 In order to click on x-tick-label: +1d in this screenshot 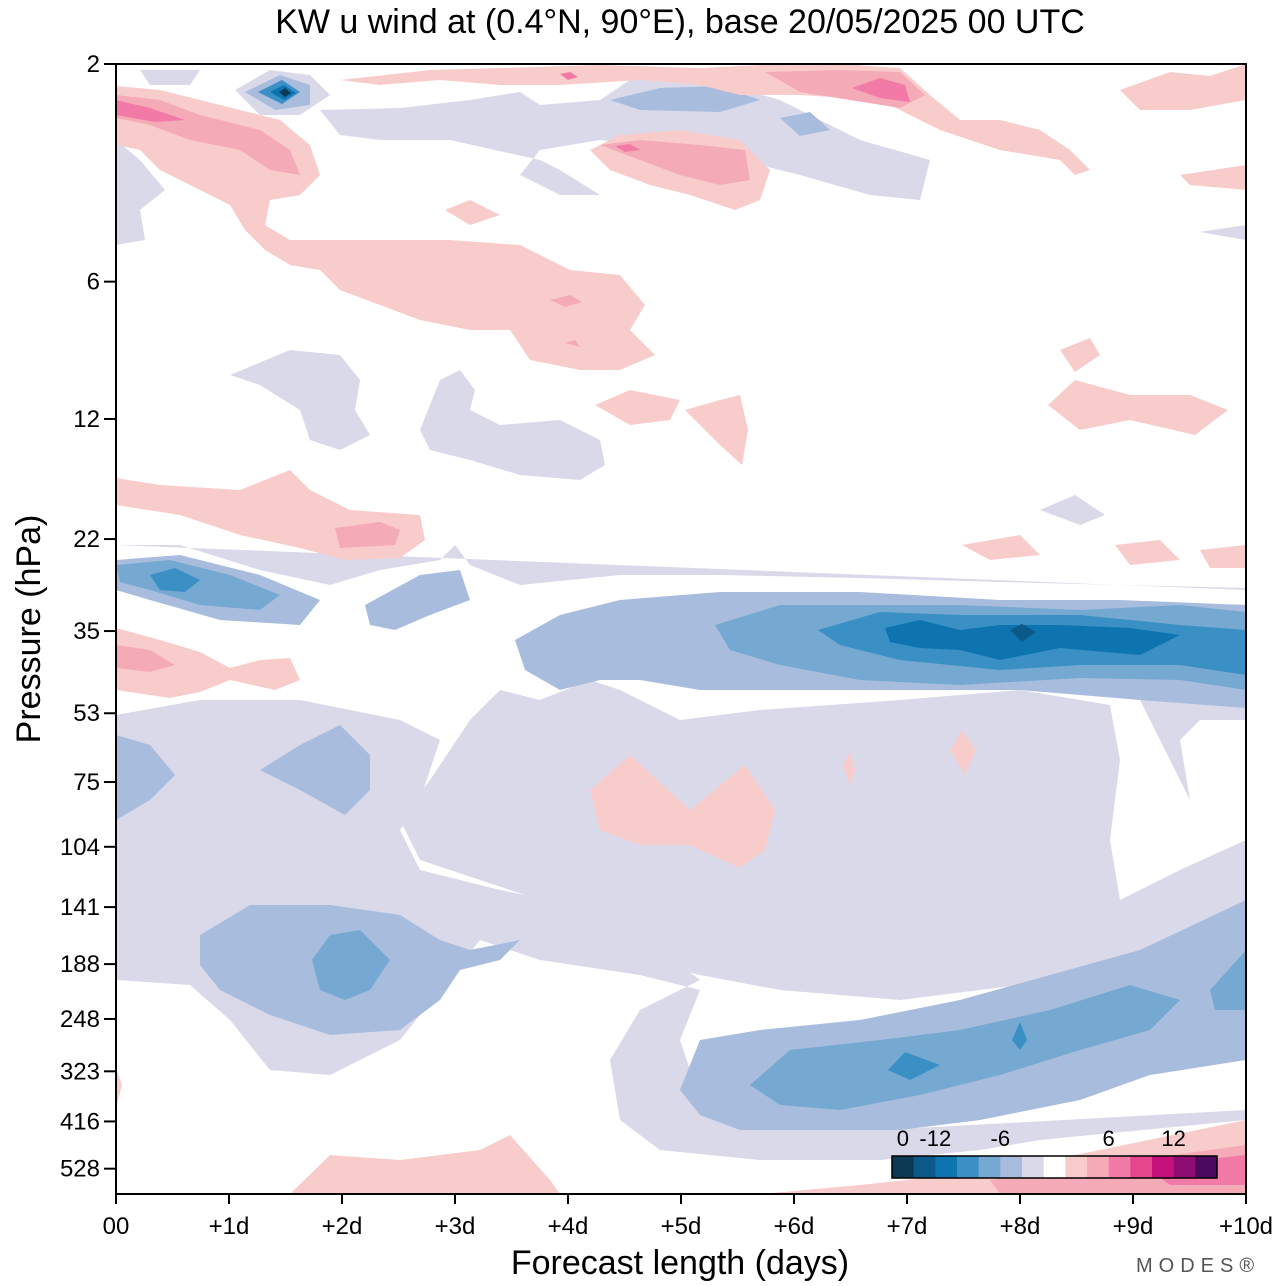, I will do `click(229, 1226)`.